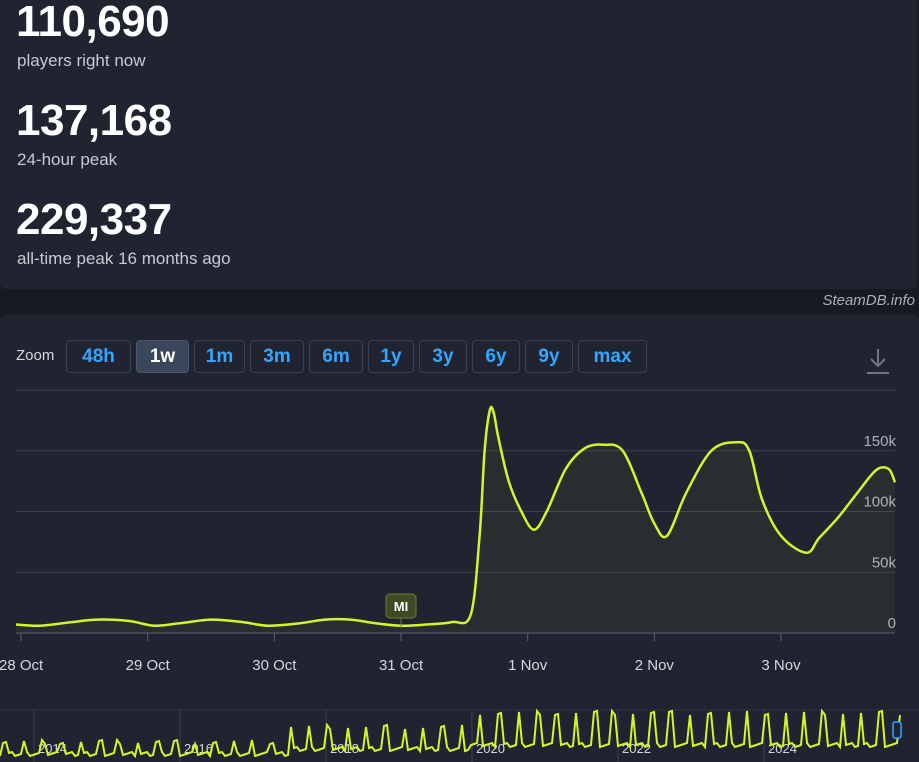 The width and height of the screenshot is (919, 762). Describe the element at coordinates (496, 356) in the screenshot. I see `zoom-button-6y: 6y` at that location.